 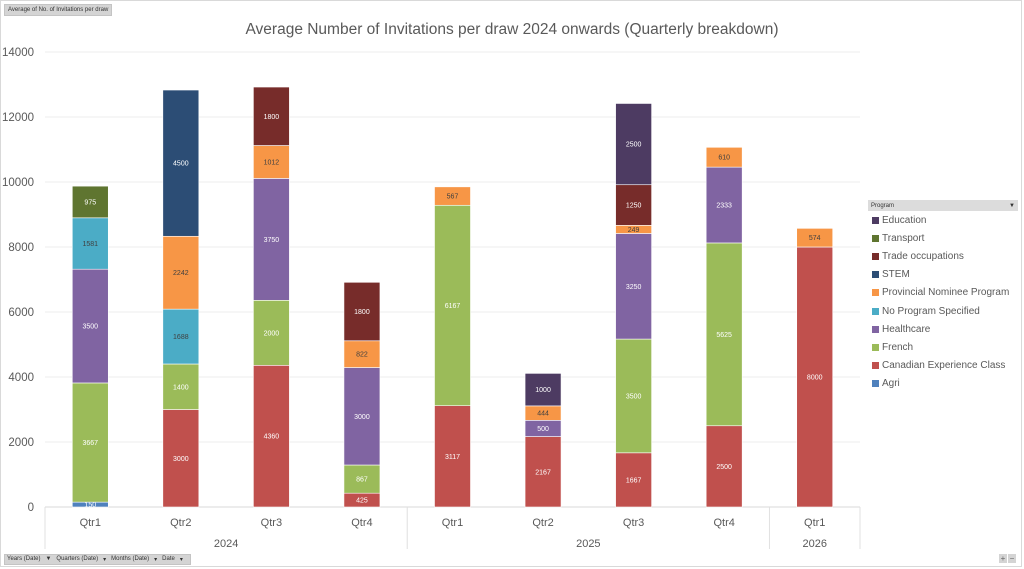 What do you see at coordinates (362, 501) in the screenshot?
I see `data-label: 425` at bounding box center [362, 501].